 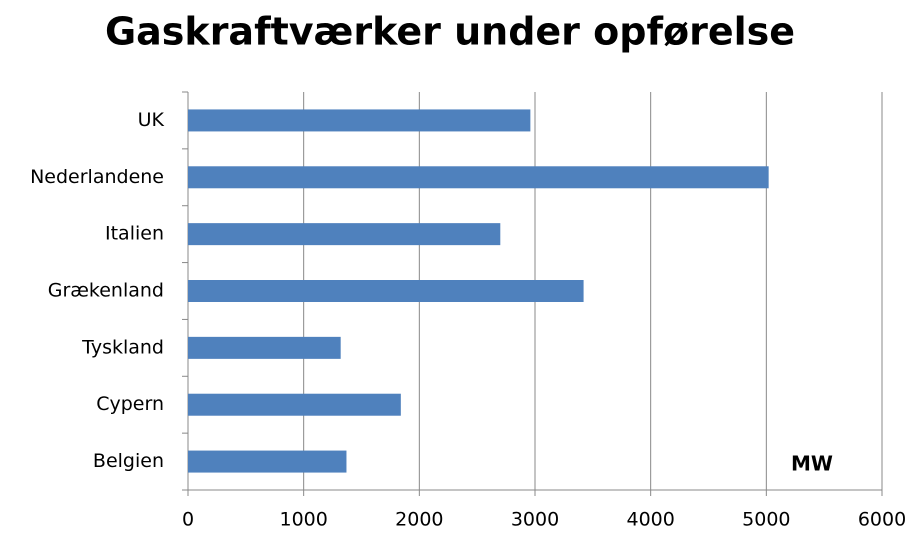 What do you see at coordinates (97, 177) in the screenshot?
I see `y-tick-label: Nederlandene` at bounding box center [97, 177].